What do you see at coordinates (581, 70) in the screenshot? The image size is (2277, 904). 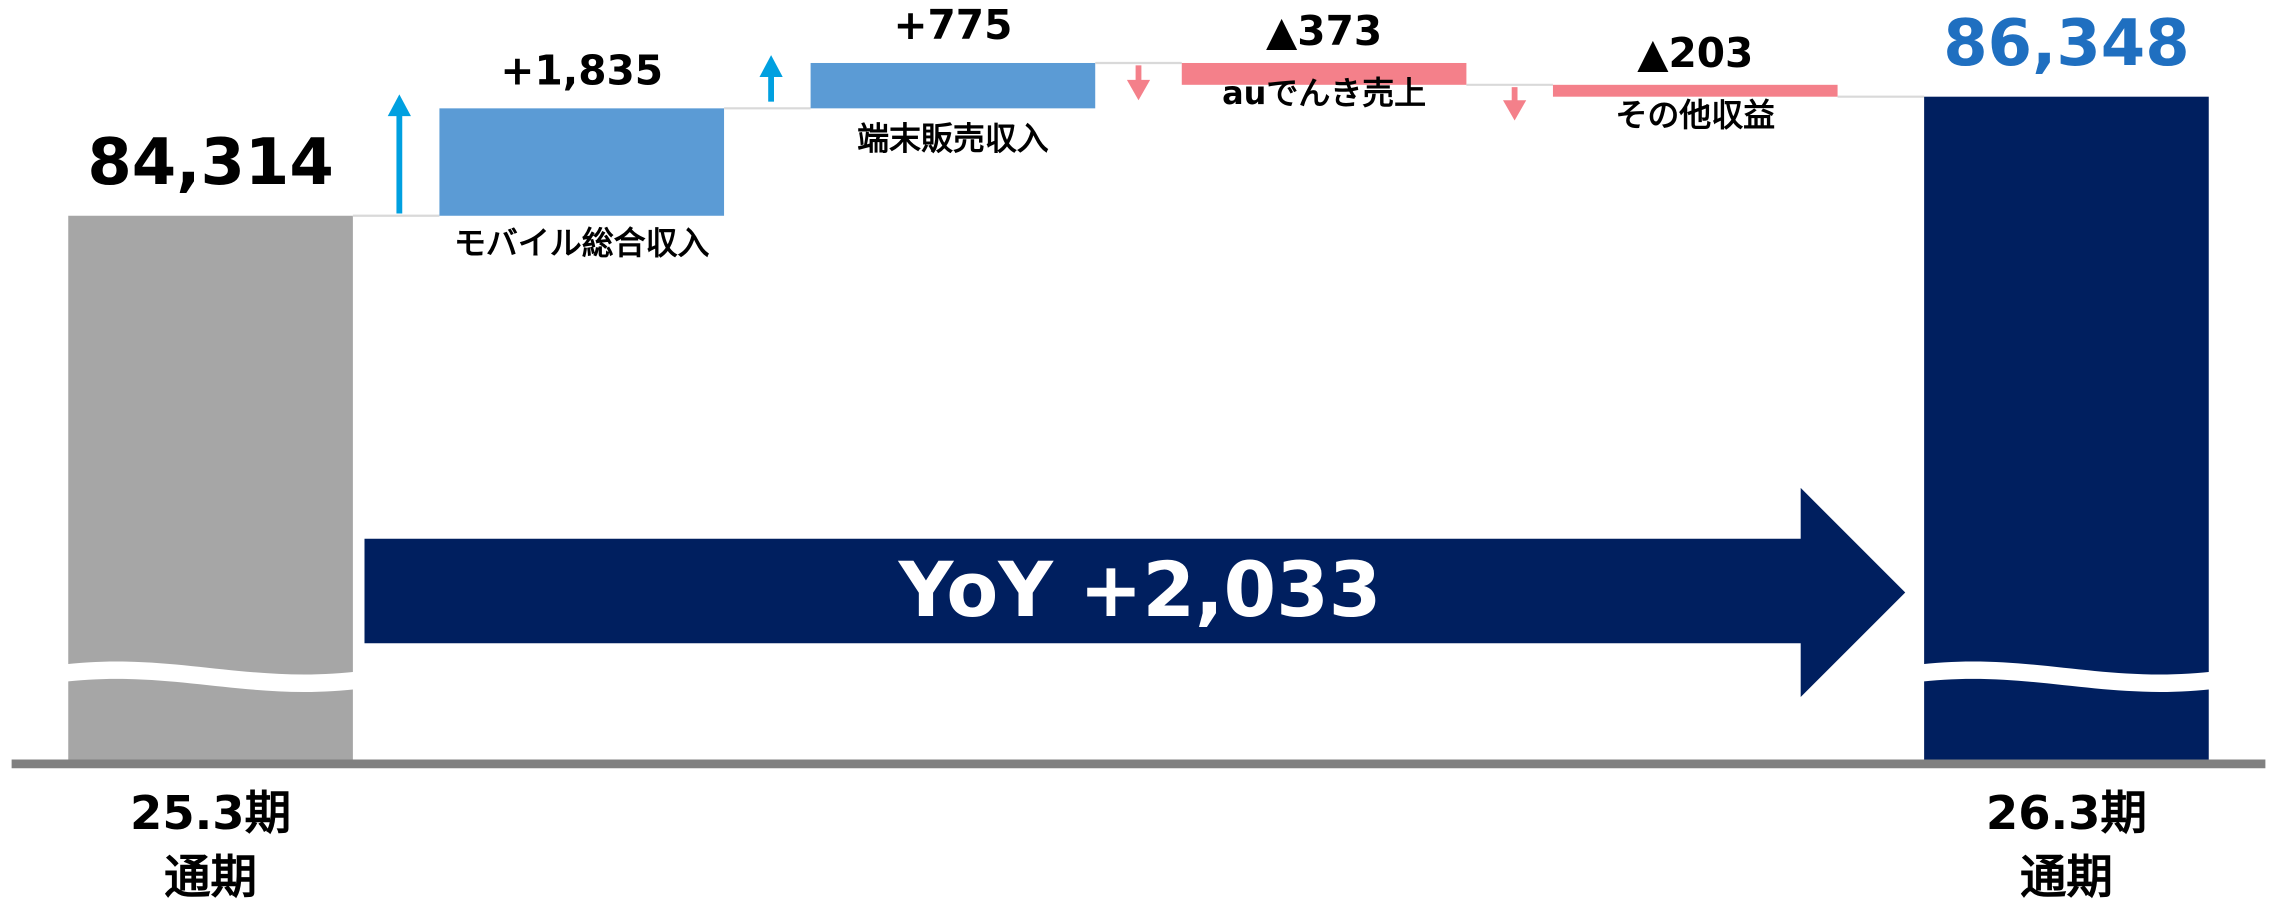 I see `value-label: +1,835` at bounding box center [581, 70].